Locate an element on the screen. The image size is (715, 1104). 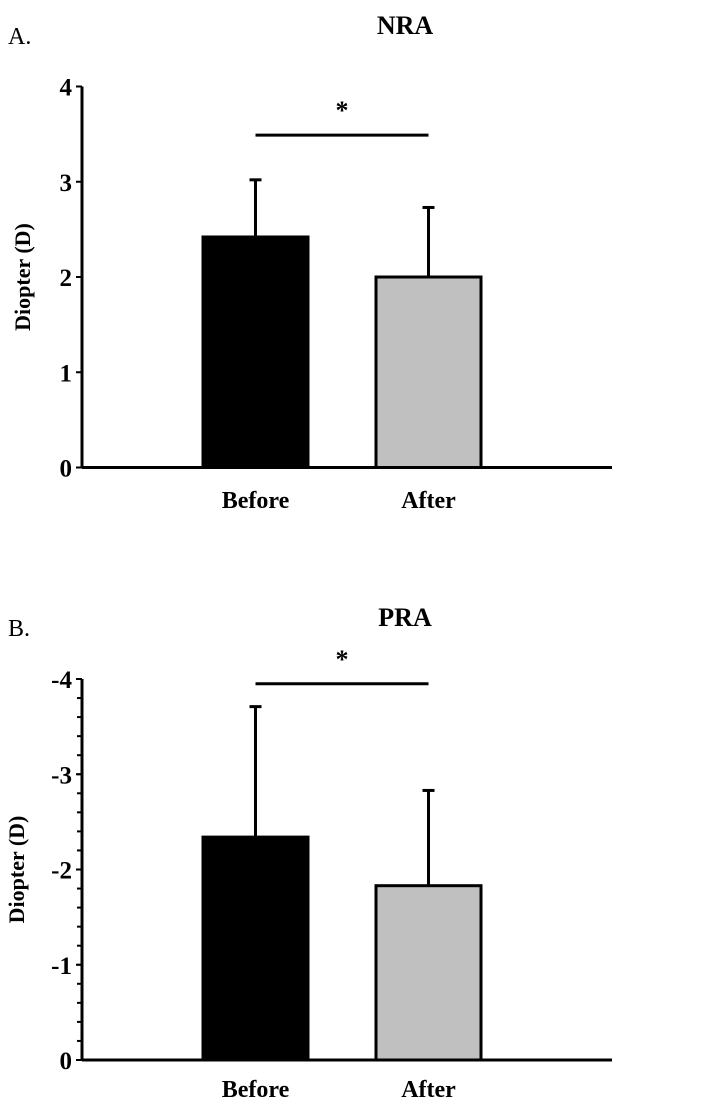
y-tick-label: -4 is located at coordinates (61, 680).